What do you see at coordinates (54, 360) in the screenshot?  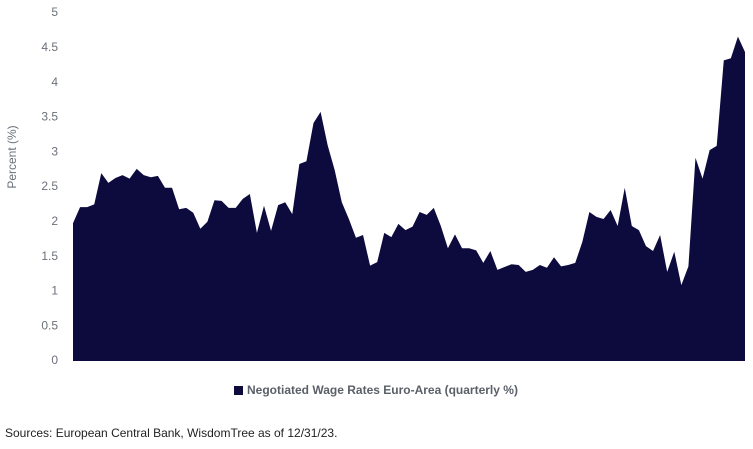 I see `y-tick-label: 0` at bounding box center [54, 360].